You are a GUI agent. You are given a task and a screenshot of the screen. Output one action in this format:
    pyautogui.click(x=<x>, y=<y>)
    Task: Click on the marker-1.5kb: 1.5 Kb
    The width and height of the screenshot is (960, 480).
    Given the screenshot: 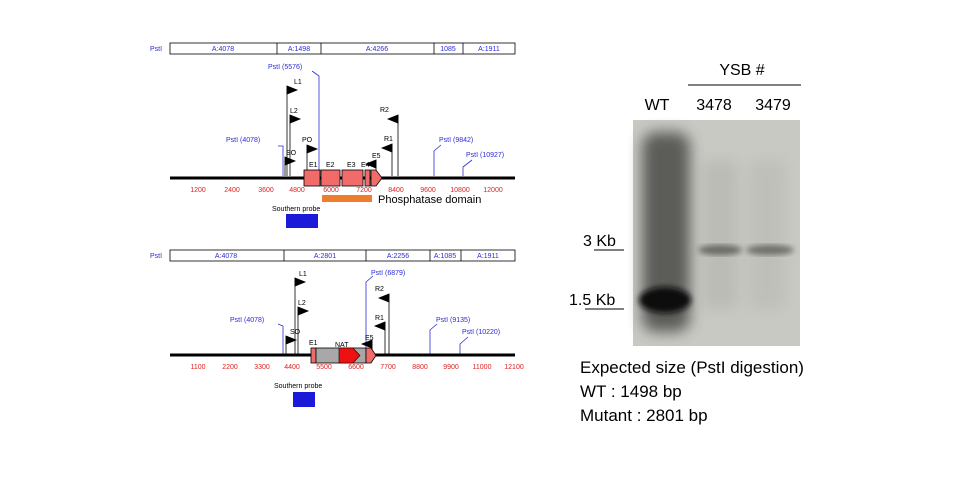 What is the action you would take?
    pyautogui.click(x=592, y=300)
    